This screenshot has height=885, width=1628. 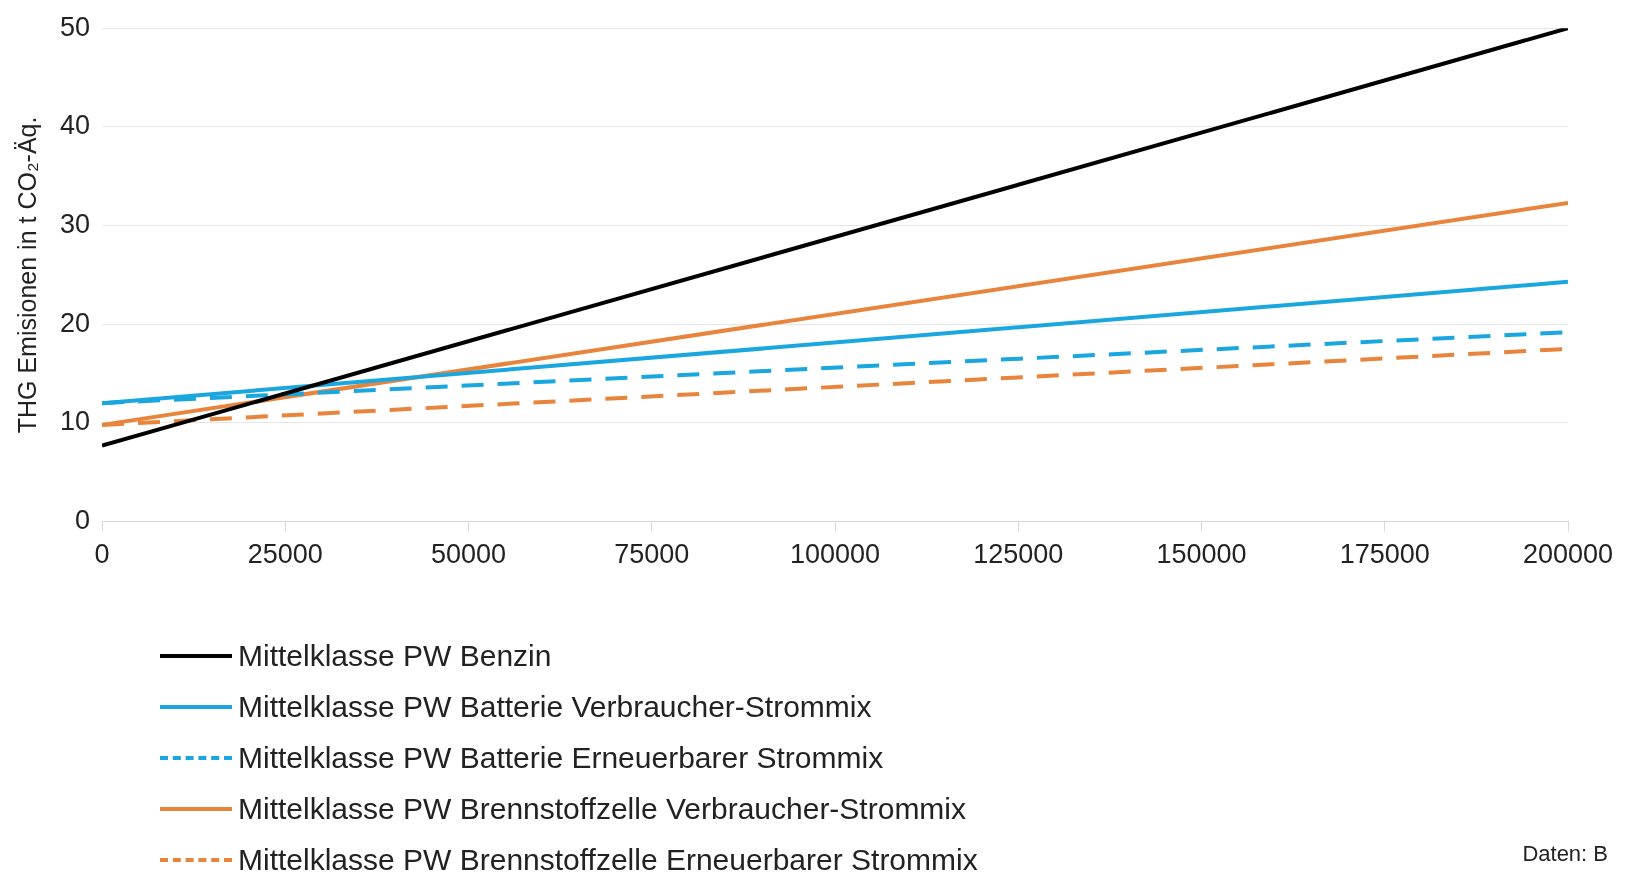 What do you see at coordinates (83, 520) in the screenshot?
I see `y-tick-label: 0` at bounding box center [83, 520].